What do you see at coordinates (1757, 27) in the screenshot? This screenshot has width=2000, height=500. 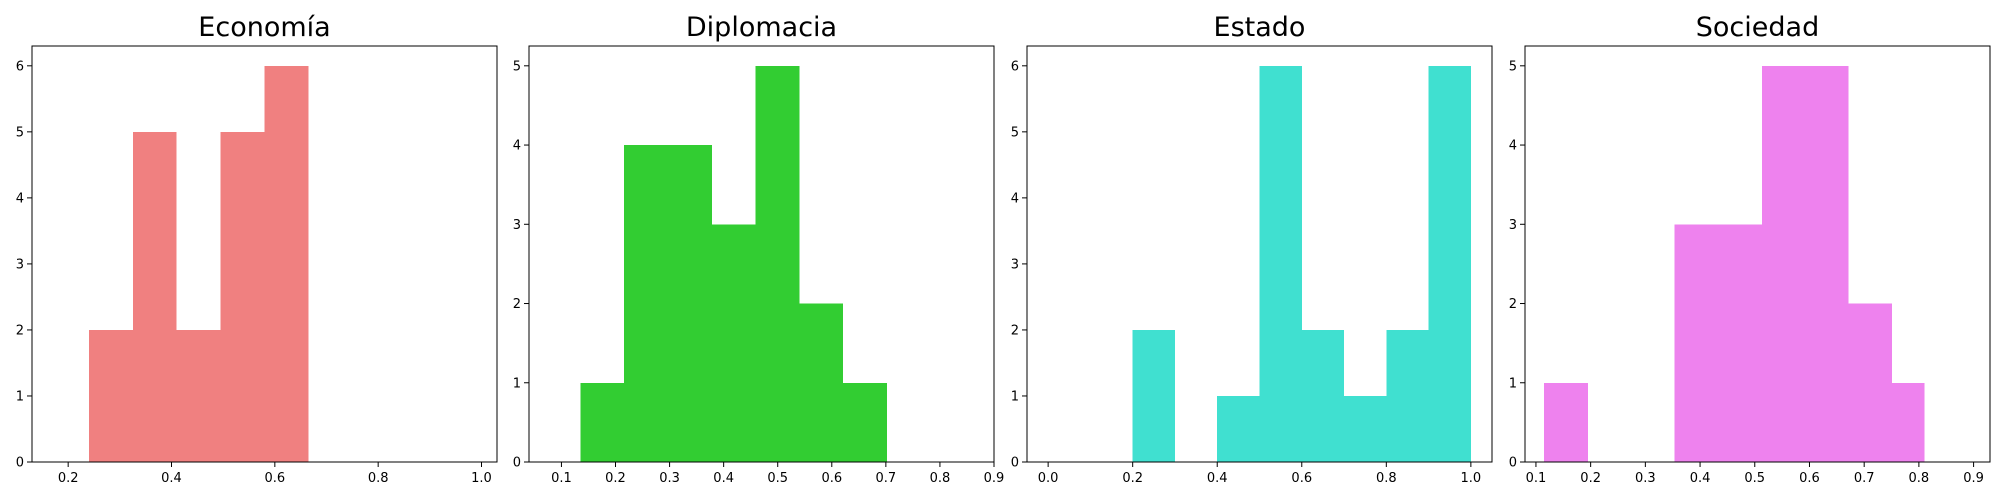 I see `chart-title: Sociedad` at bounding box center [1757, 27].